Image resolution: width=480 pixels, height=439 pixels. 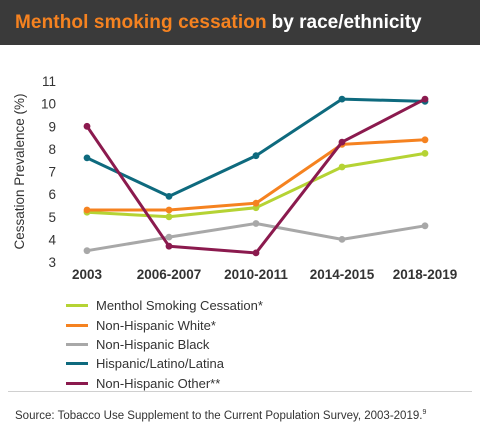 What do you see at coordinates (240, 391) in the screenshot?
I see `footer-divider` at bounding box center [240, 391].